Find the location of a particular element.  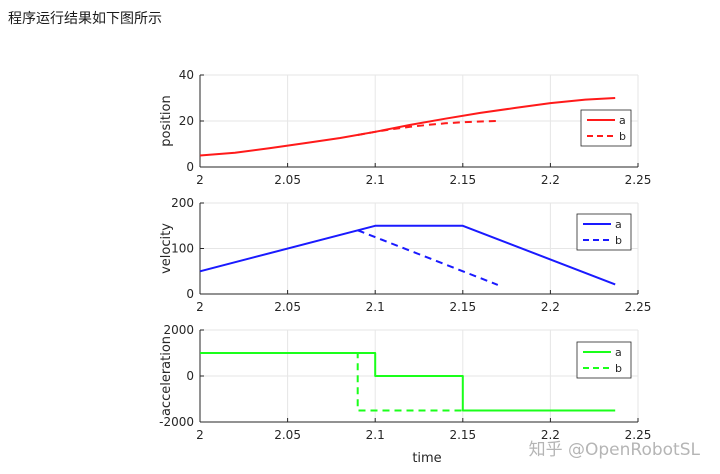

x-axis-label: time is located at coordinates (426, 458).